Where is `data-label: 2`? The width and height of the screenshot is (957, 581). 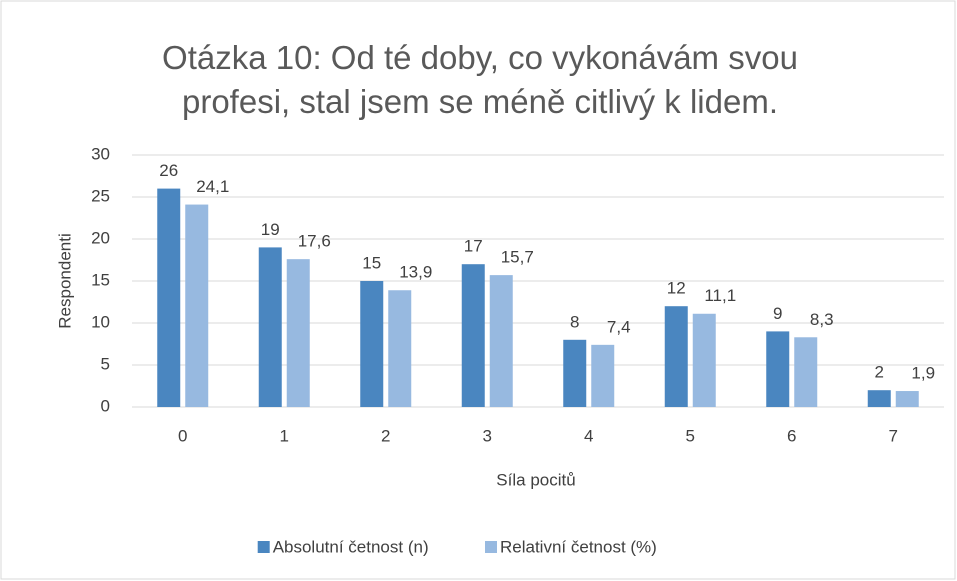 data-label: 2 is located at coordinates (879, 372).